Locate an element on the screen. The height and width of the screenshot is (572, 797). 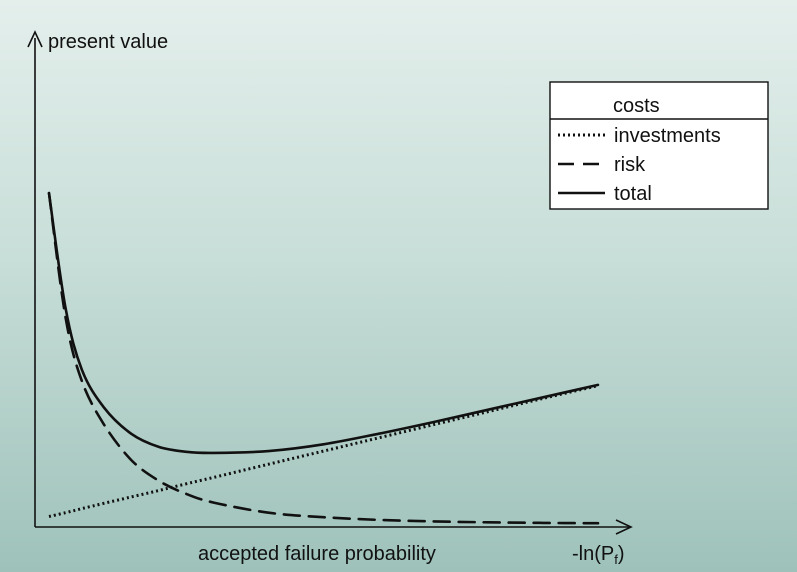
legend-label-investments: investments is located at coordinates (667, 136).